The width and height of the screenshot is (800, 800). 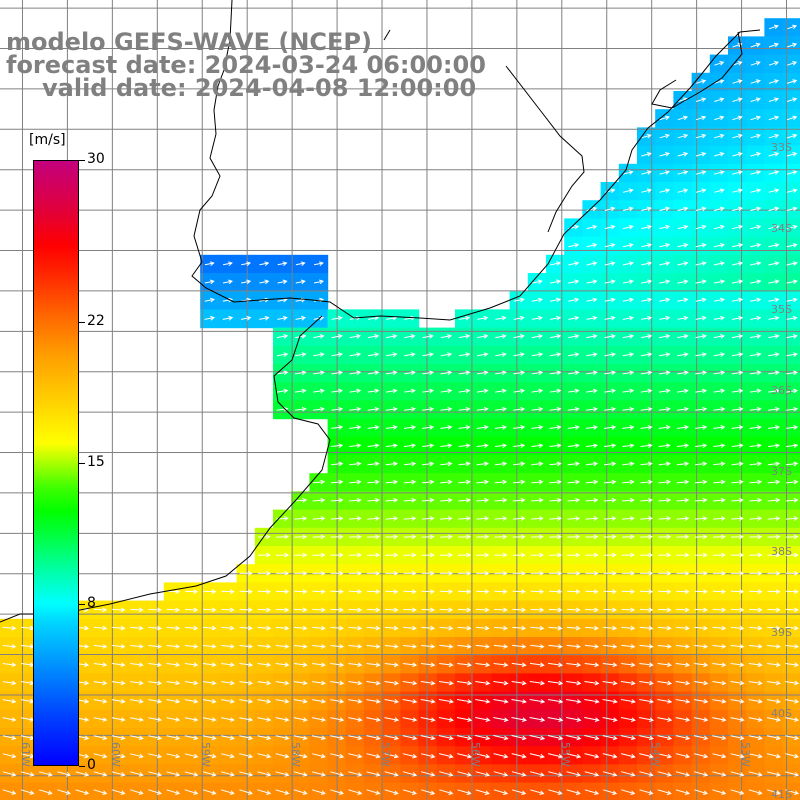 What do you see at coordinates (781, 390) in the screenshot?
I see `latitude-label: 36S` at bounding box center [781, 390].